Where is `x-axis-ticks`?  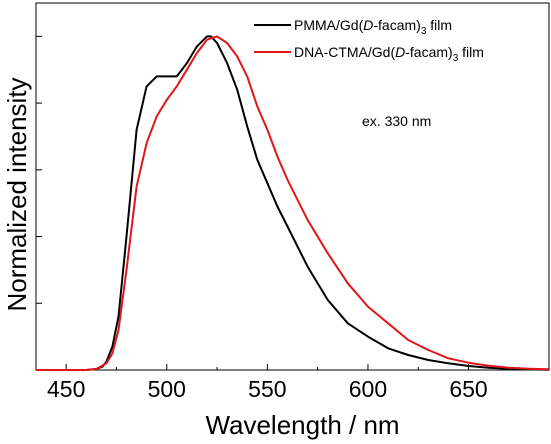 x-axis-ticks is located at coordinates (292, 367).